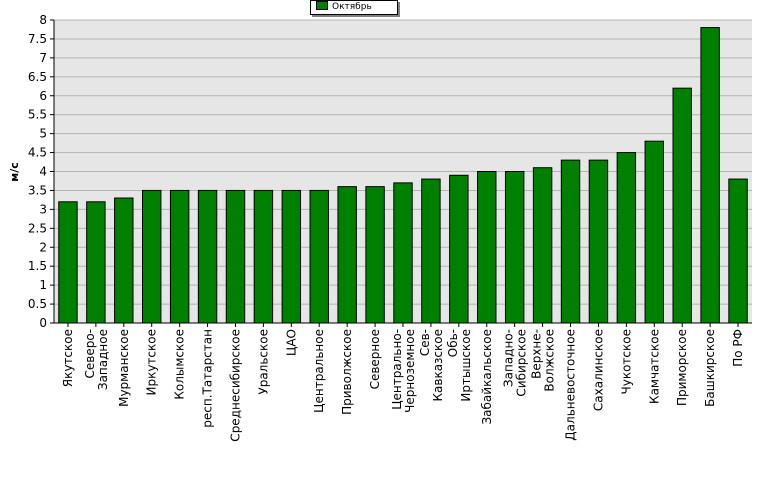 The height and width of the screenshot is (479, 777). Describe the element at coordinates (43, 209) in the screenshot. I see `y-tick-label: 3` at that location.